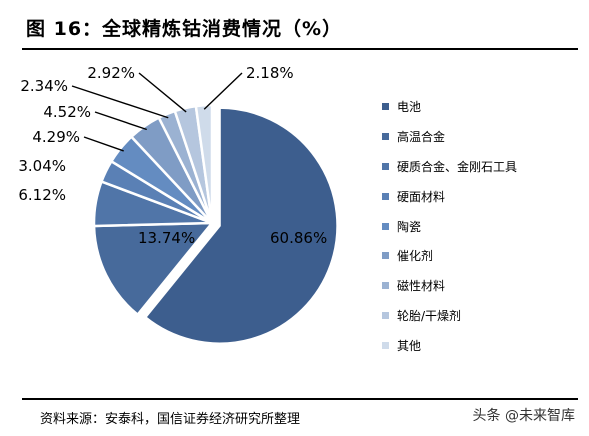 This screenshot has width=589, height=436. I want to click on source-note: 资料来源：安泰科，国信证券经济研究所整理, so click(170, 419).